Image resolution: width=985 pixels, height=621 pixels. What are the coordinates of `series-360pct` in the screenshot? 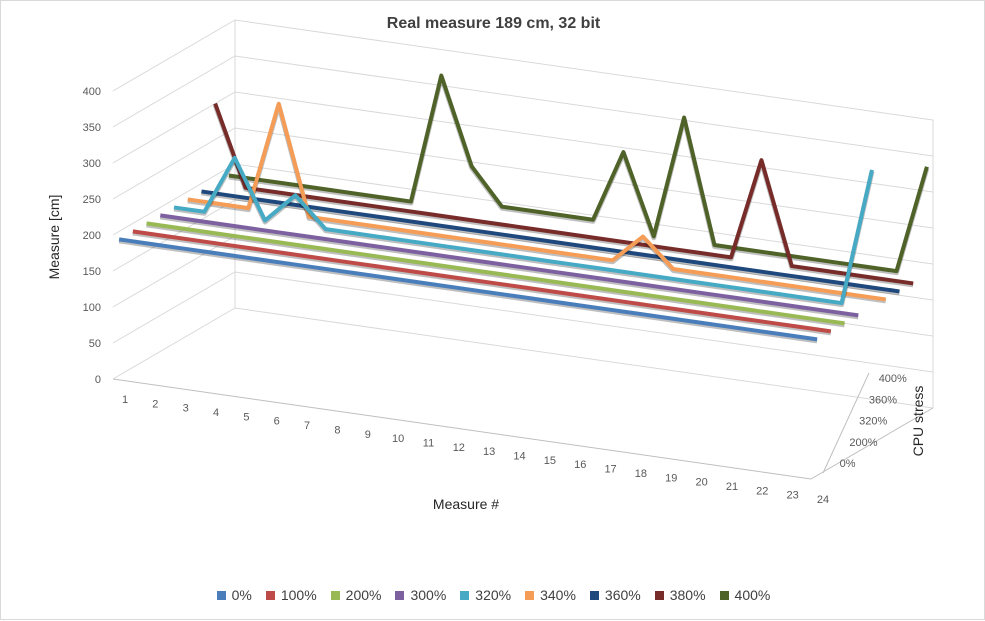 It's located at (550, 242).